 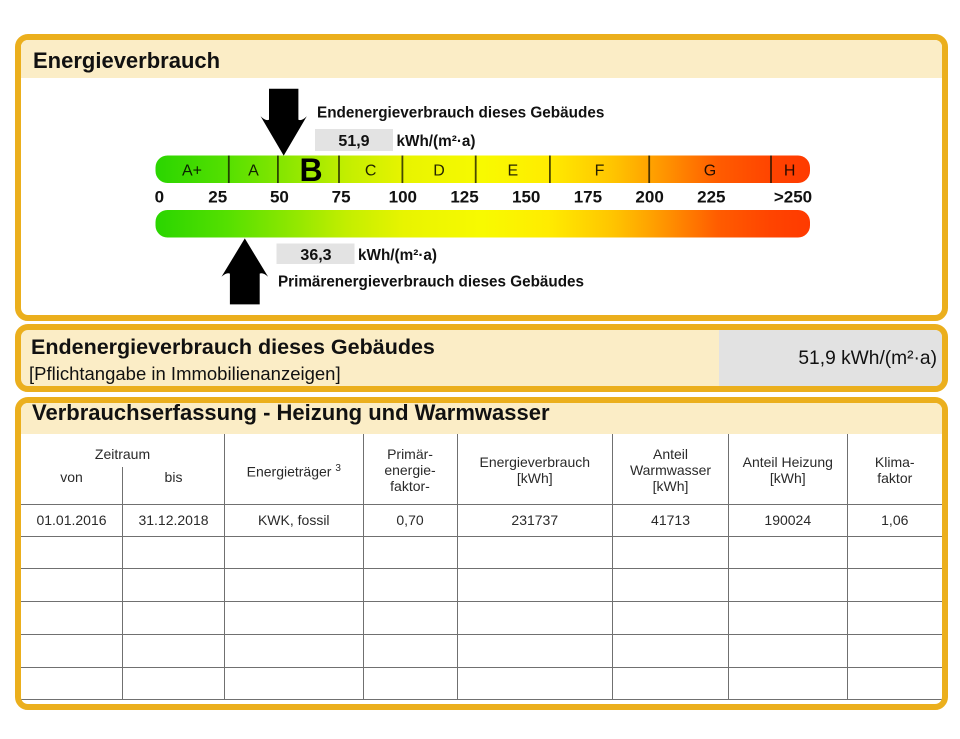 What do you see at coordinates (793, 197) in the screenshot?
I see `svg-text: >250` at bounding box center [793, 197].